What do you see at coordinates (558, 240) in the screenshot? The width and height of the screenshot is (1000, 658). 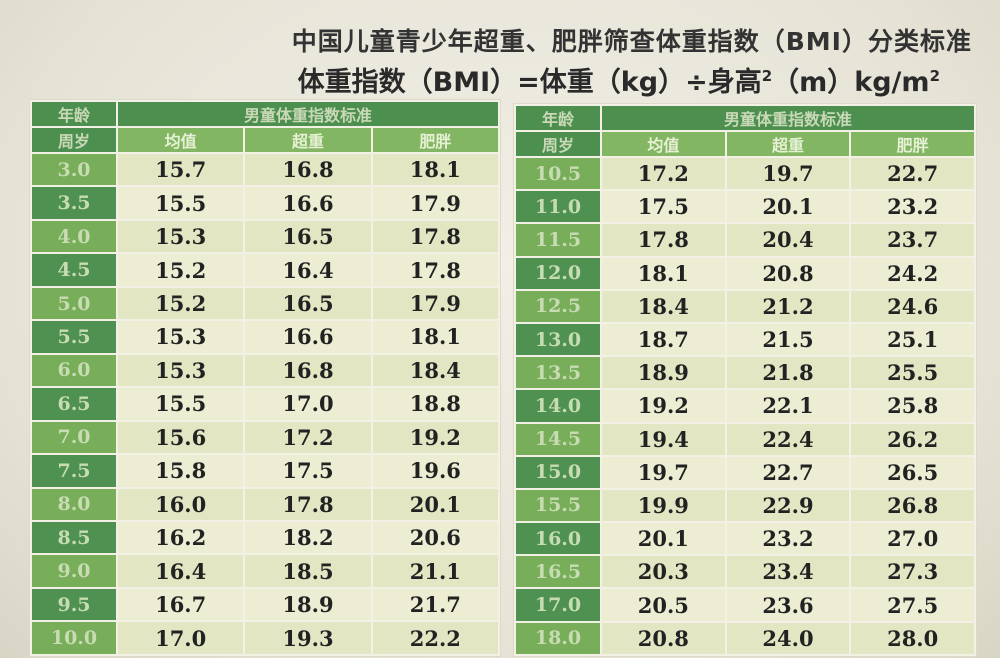 I see `age-cell: 11.5` at bounding box center [558, 240].